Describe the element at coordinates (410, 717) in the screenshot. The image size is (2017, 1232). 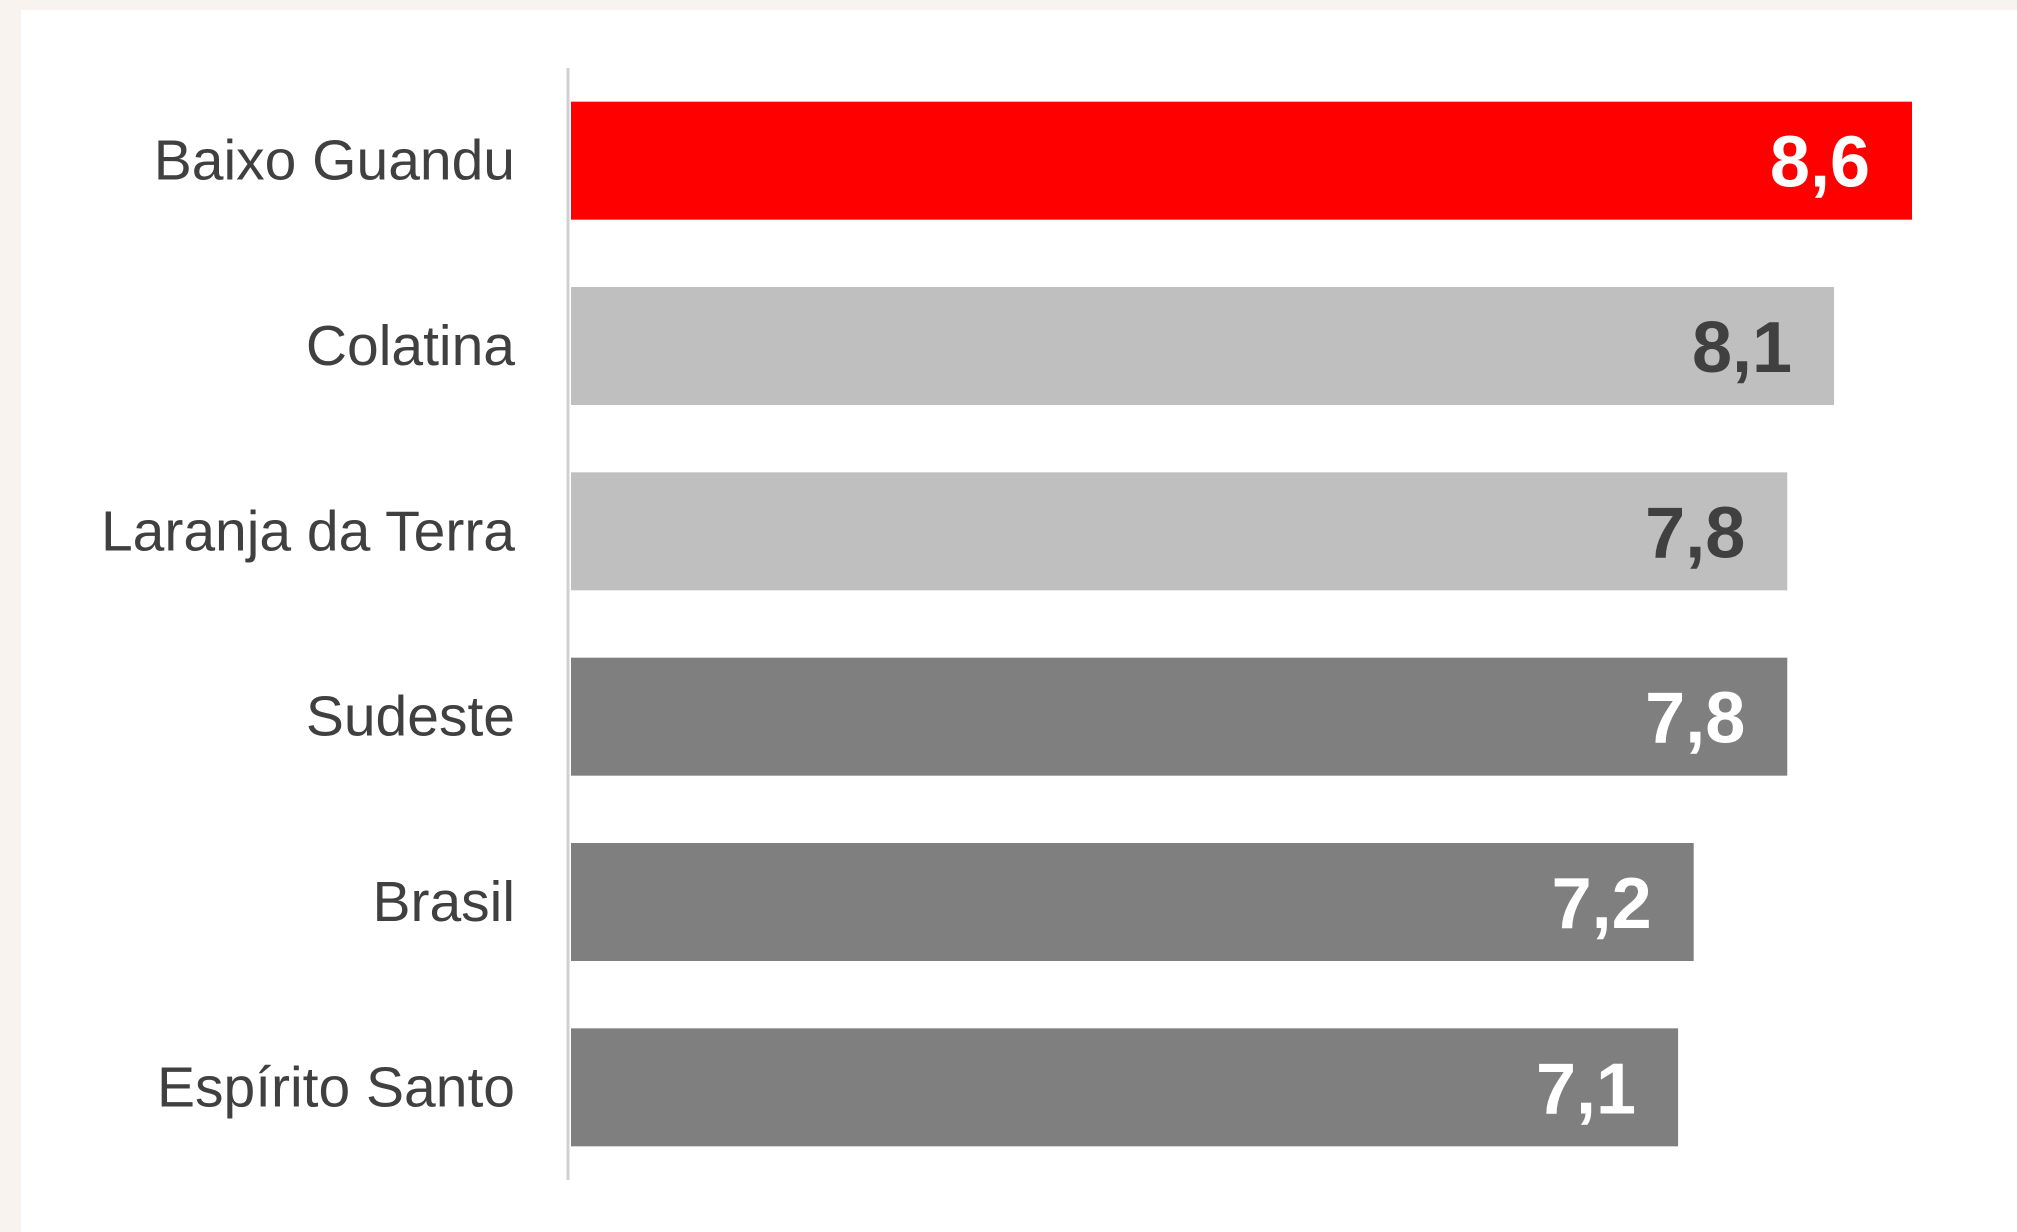
I see `category-label: Sudeste` at that location.